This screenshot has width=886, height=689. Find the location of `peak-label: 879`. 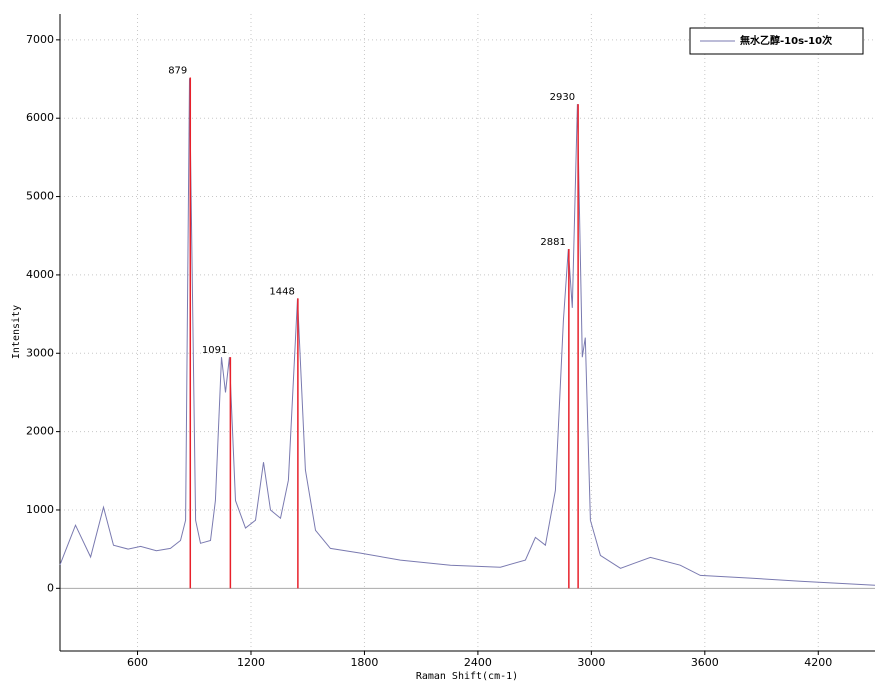

peak-label: 879 is located at coordinates (177, 70).